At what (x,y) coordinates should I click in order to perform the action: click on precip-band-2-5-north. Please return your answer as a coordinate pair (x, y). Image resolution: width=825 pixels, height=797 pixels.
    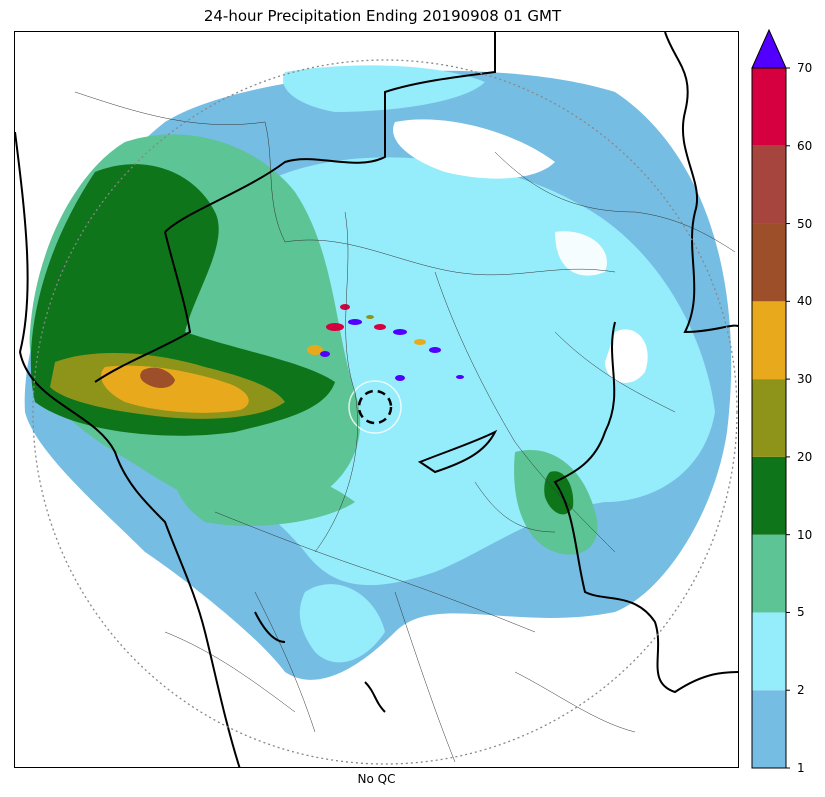
    Looking at the image, I should click on (384, 88).